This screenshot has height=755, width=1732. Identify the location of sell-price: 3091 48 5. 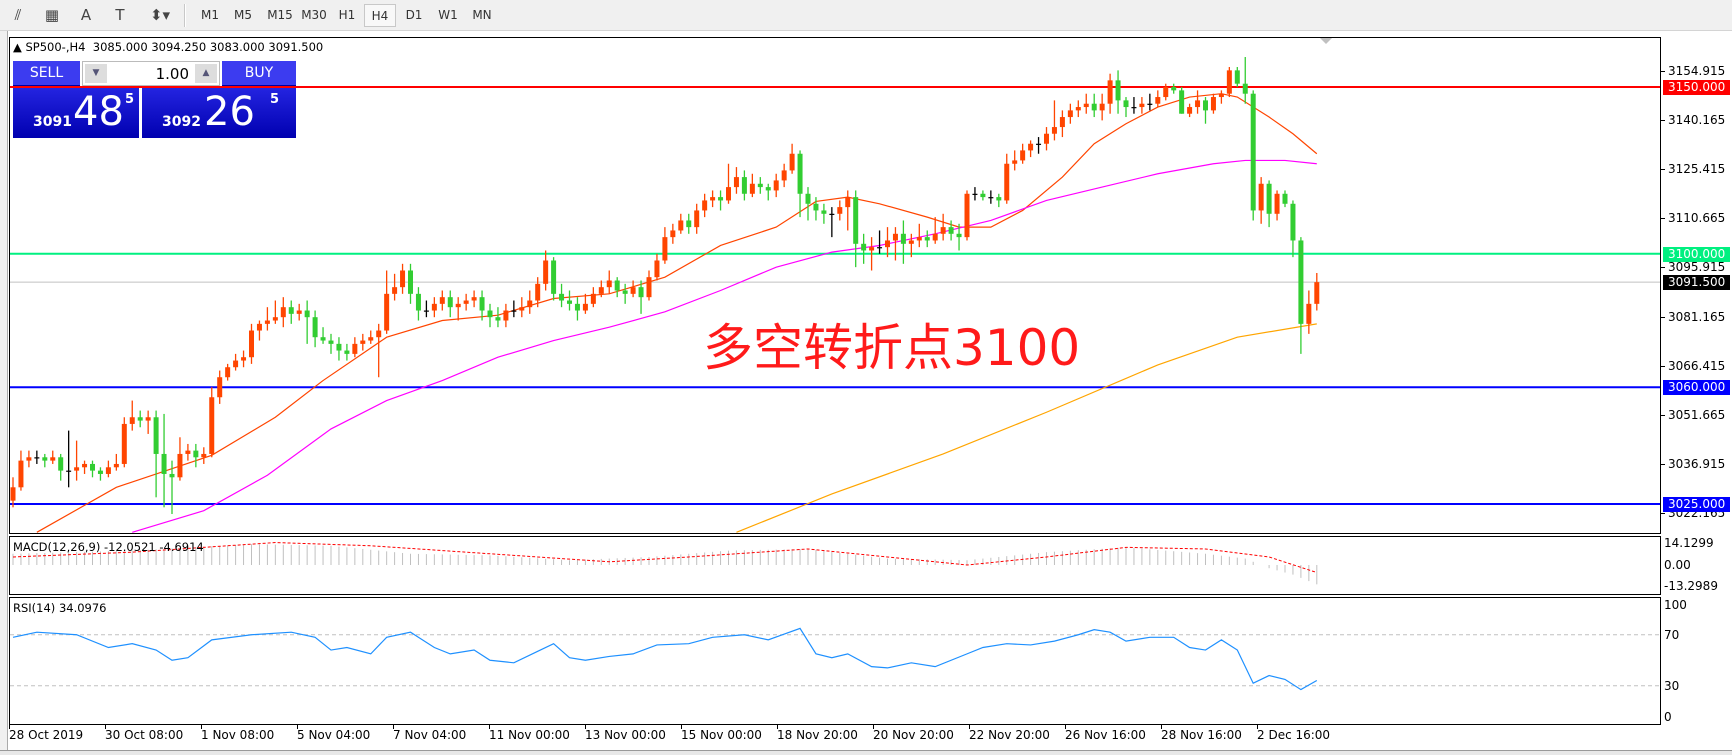
(76, 113).